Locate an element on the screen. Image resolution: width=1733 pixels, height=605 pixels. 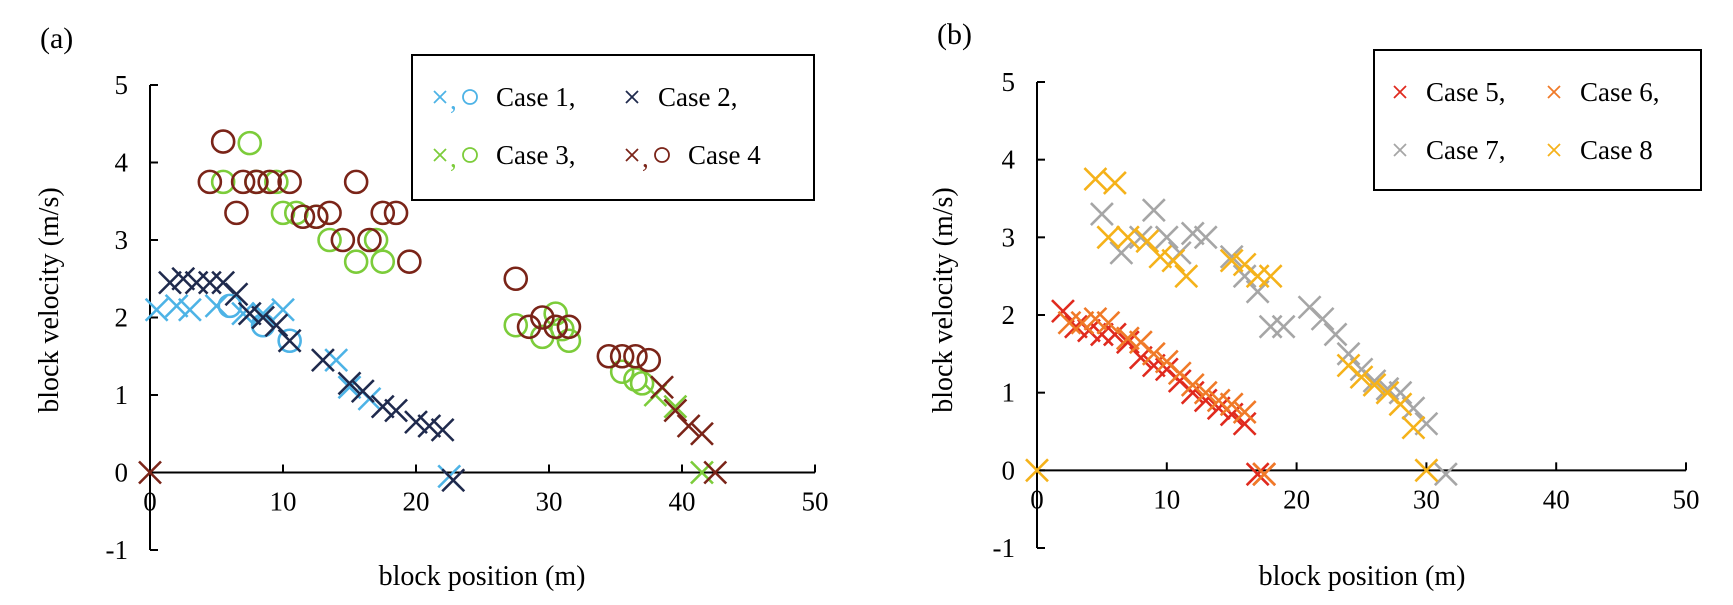
x-tick-label: 30 is located at coordinates (549, 502).